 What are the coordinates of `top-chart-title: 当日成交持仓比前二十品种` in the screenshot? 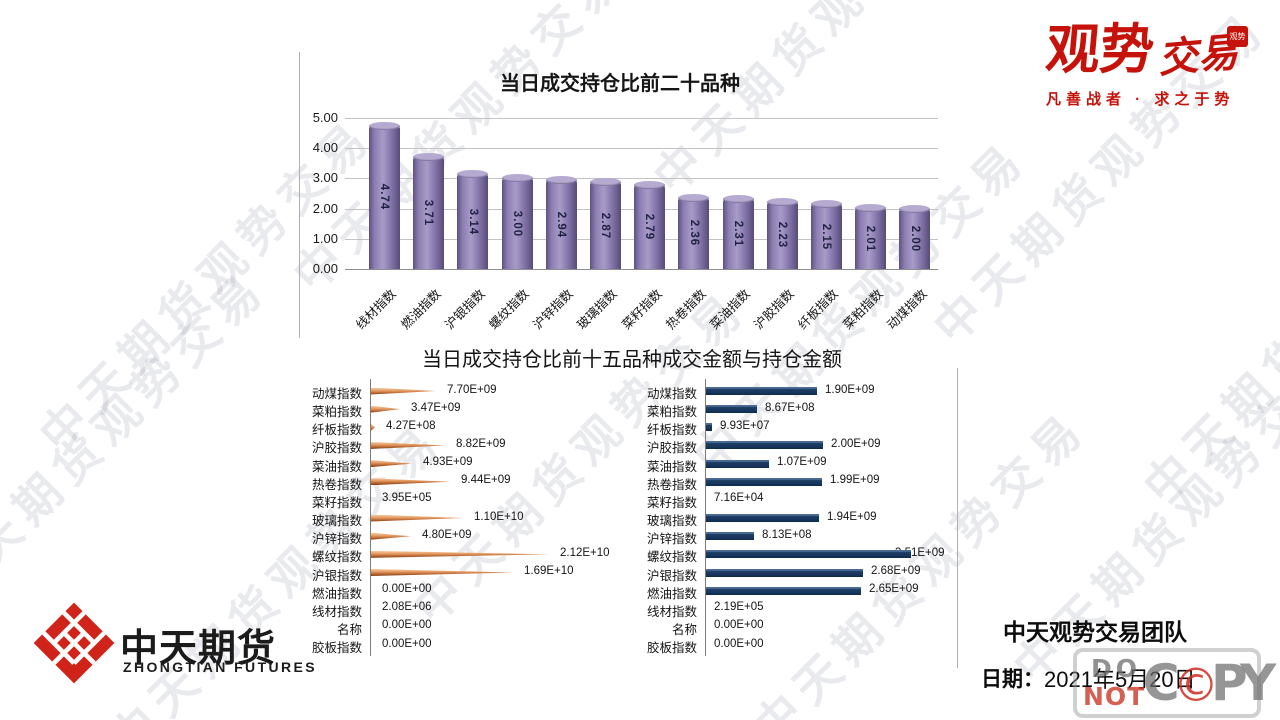 It's located at (620, 84).